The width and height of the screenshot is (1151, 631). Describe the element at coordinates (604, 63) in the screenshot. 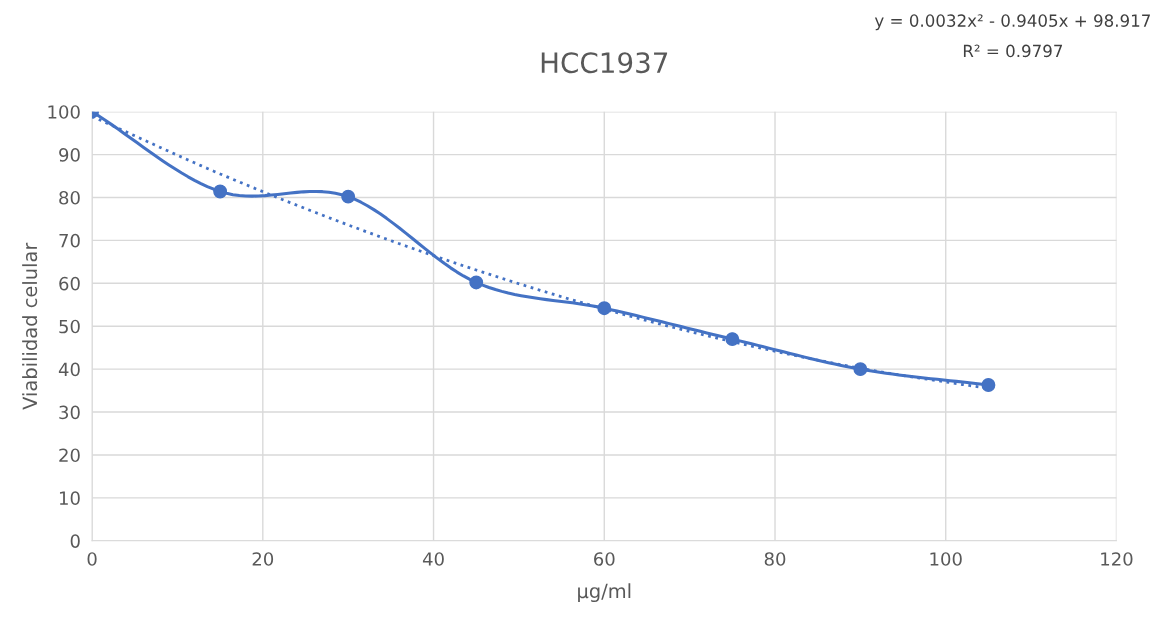

I see `chart-title: HCC1937` at that location.